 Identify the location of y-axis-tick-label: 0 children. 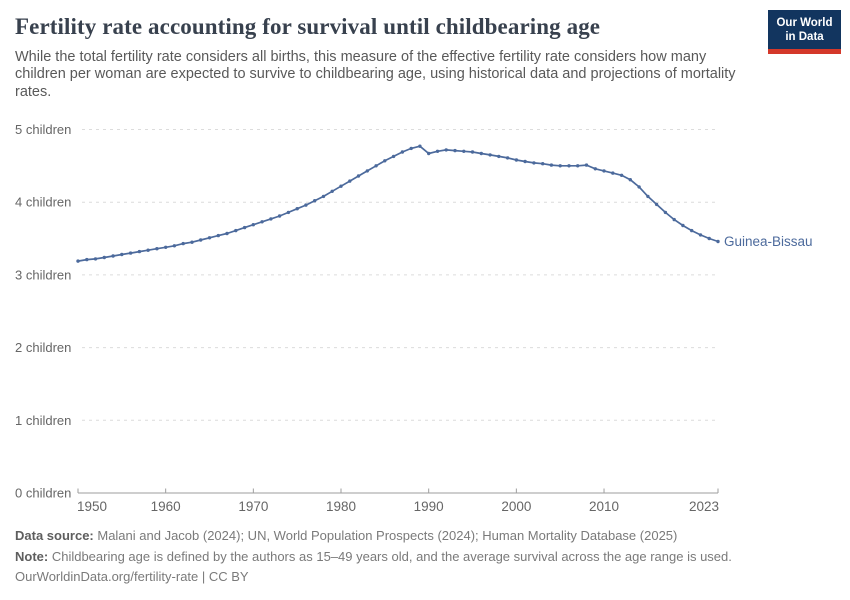
(43, 493).